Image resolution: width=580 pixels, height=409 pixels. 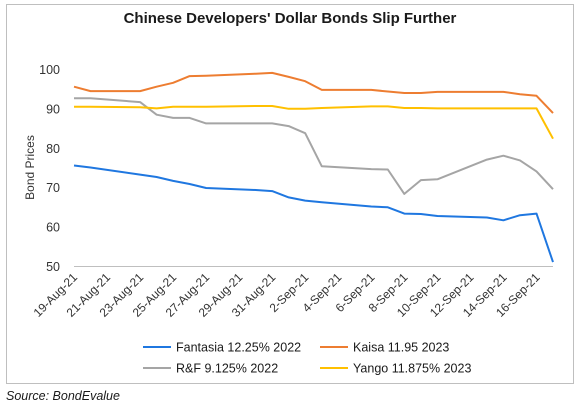 What do you see at coordinates (53, 149) in the screenshot?
I see `y-tick-label: 80` at bounding box center [53, 149].